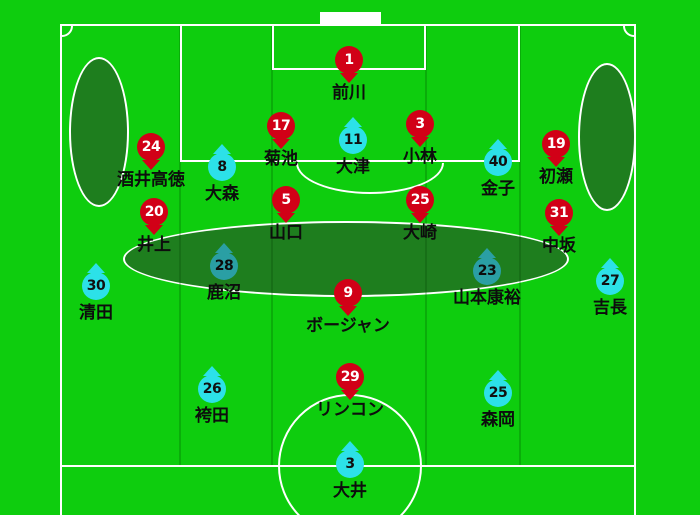  What do you see at coordinates (350, 410) in the screenshot?
I see `player-name-label: リンコン` at bounding box center [350, 410].